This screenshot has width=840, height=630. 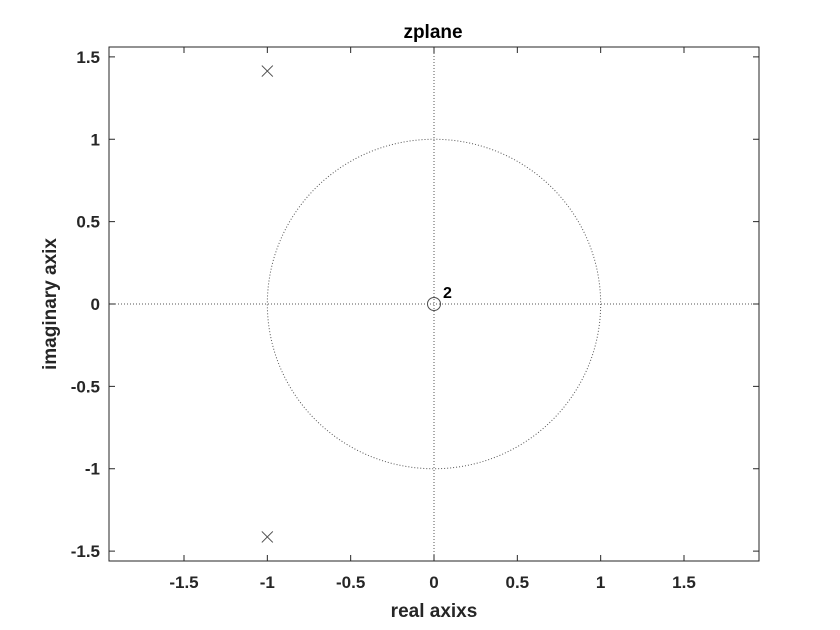 I want to click on x-tick-label: -1.5, so click(x=183, y=582).